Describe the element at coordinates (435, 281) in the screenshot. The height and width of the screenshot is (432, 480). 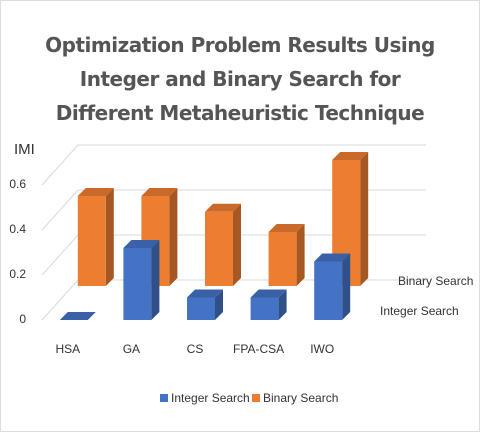
I see `depth-label: Binary Search` at that location.